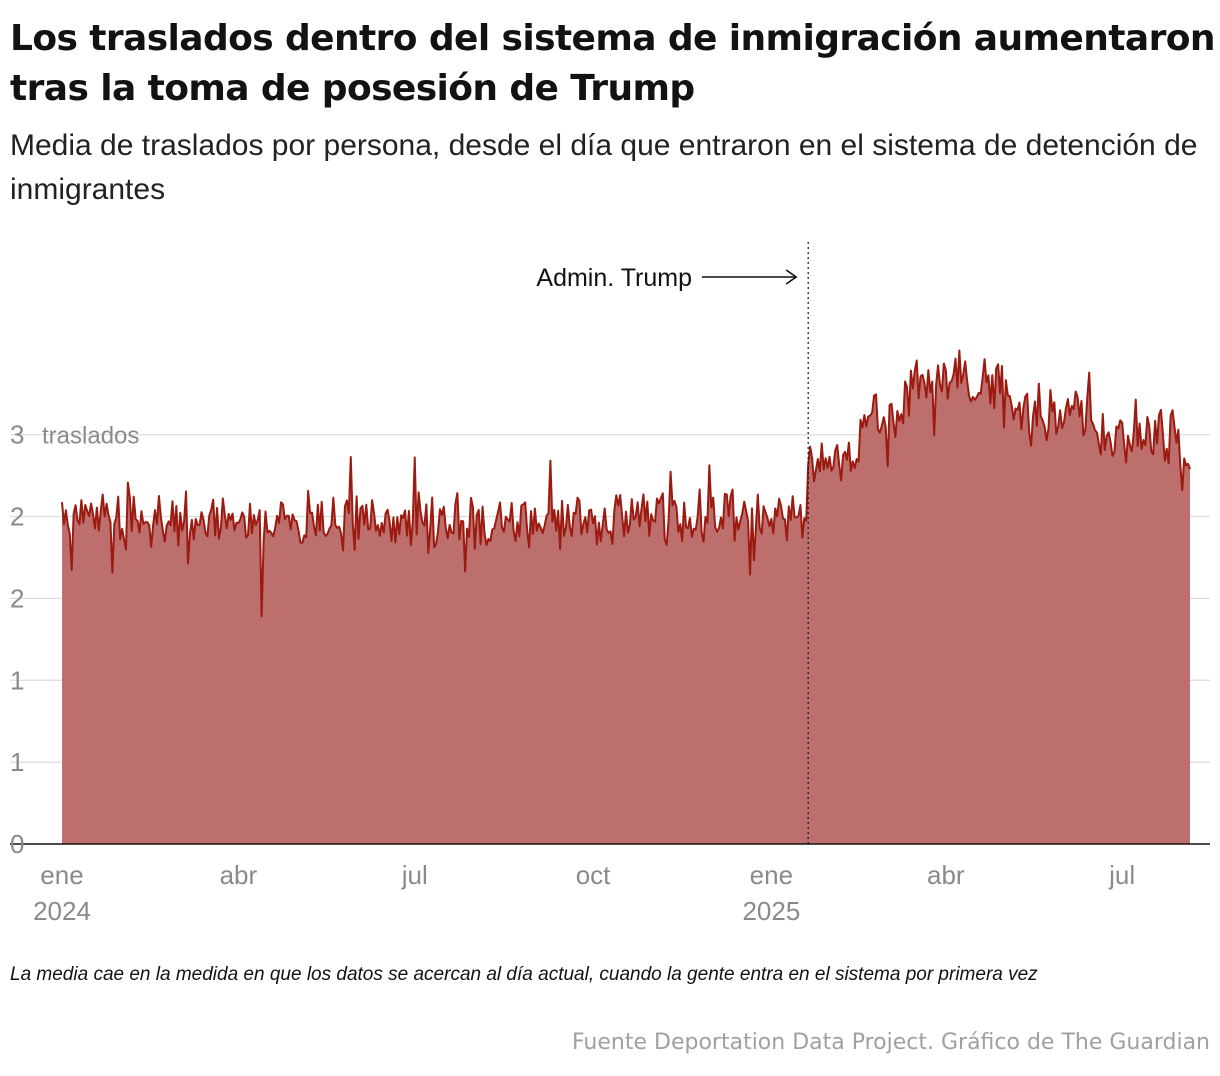 Image resolution: width=1220 pixels, height=1076 pixels. Describe the element at coordinates (17, 435) in the screenshot. I see `y-tick-label: 3` at that location.